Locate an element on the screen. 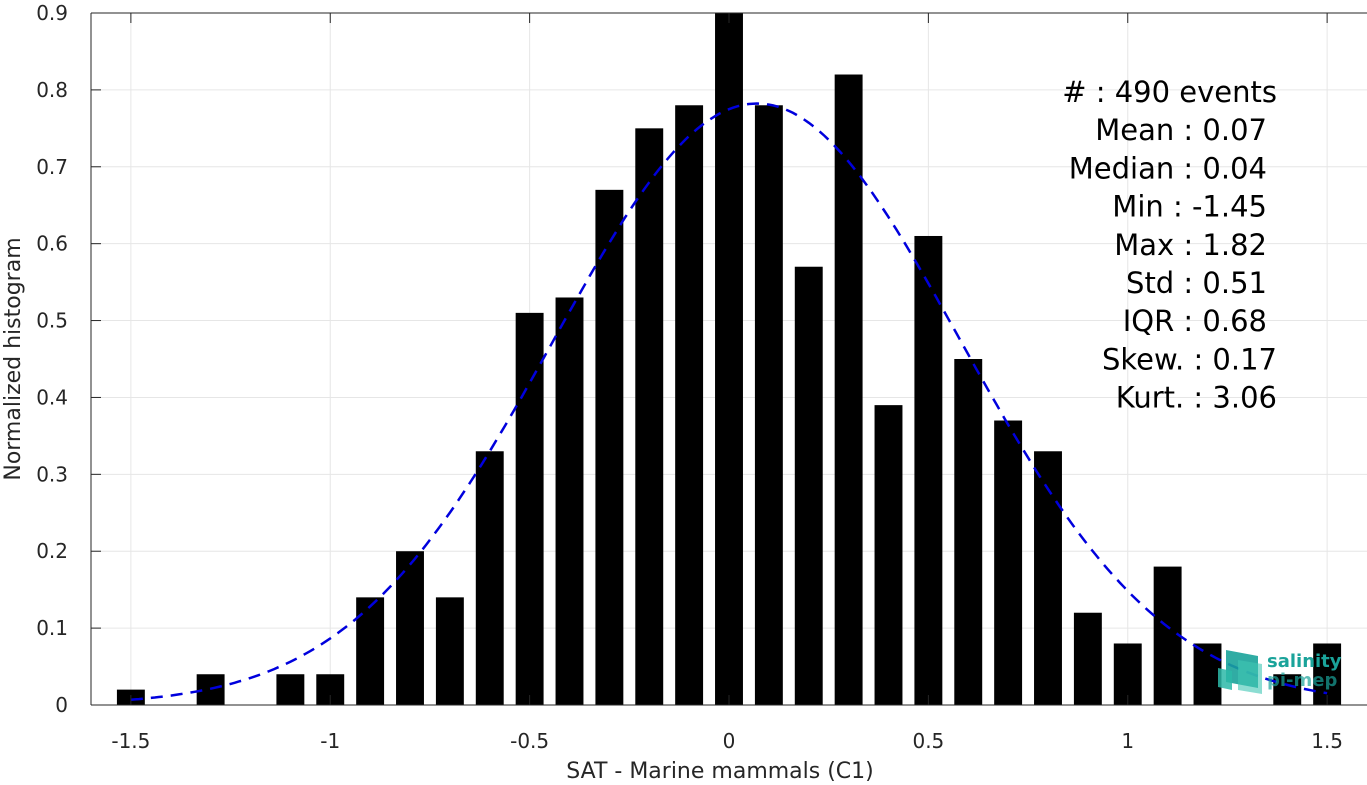  x-tick-label-3: 0 is located at coordinates (729, 741).